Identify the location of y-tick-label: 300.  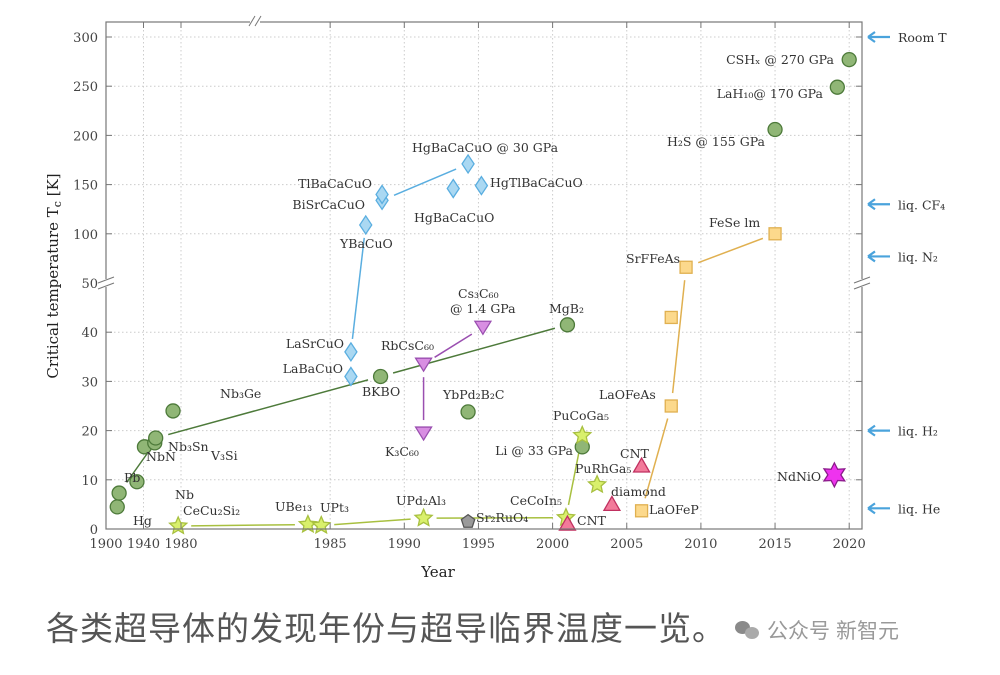
(85, 38).